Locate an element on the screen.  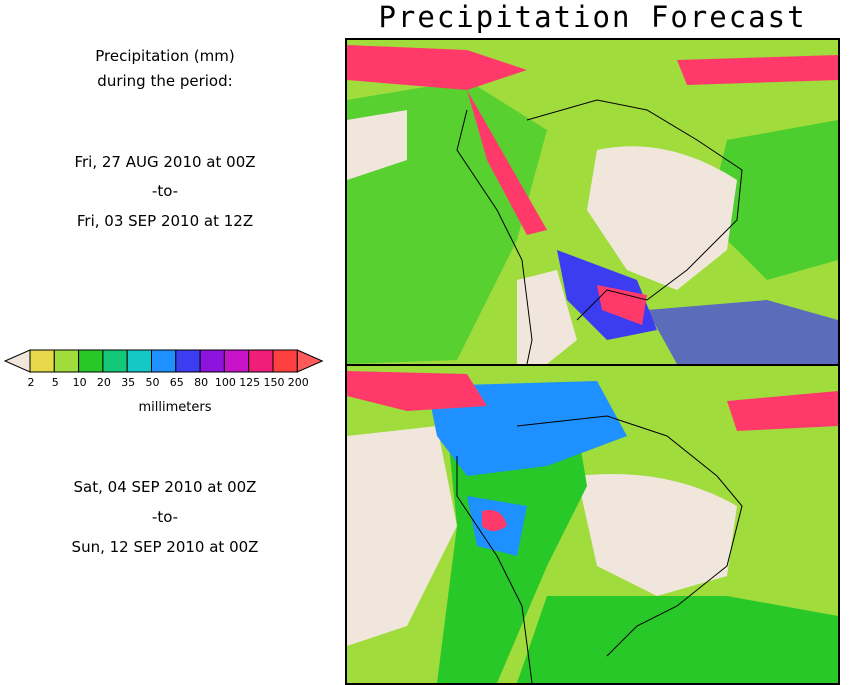
legend-tick-label: 5 is located at coordinates (55, 382).